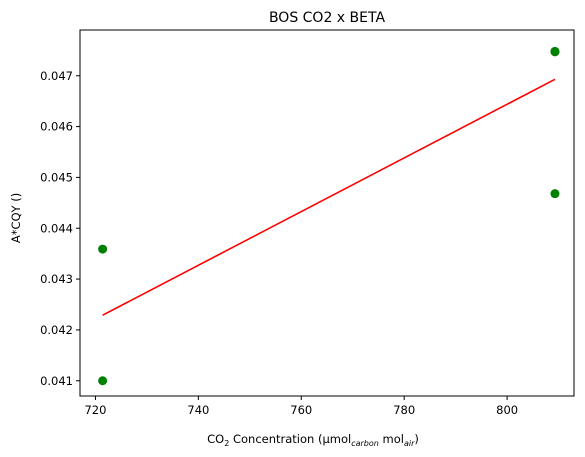 The height and width of the screenshot is (457, 585). I want to click on chart-title: BOS CO2 x BETA, so click(327, 18).